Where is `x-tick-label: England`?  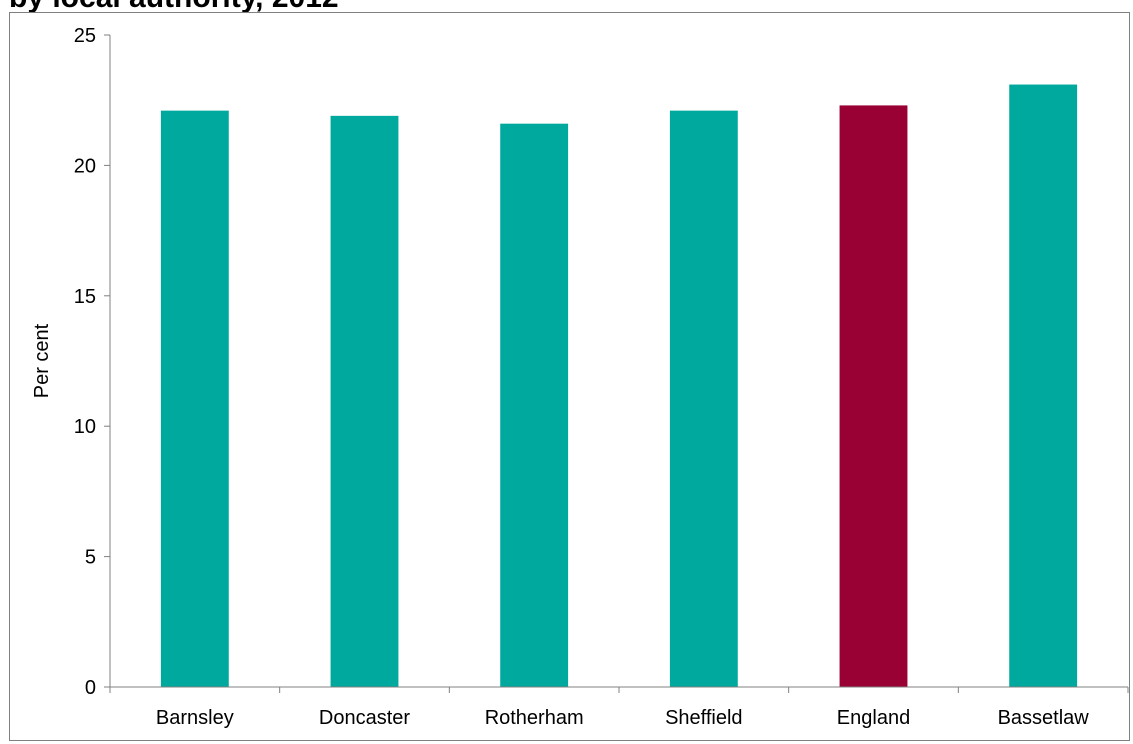
x-tick-label: England is located at coordinates (873, 718).